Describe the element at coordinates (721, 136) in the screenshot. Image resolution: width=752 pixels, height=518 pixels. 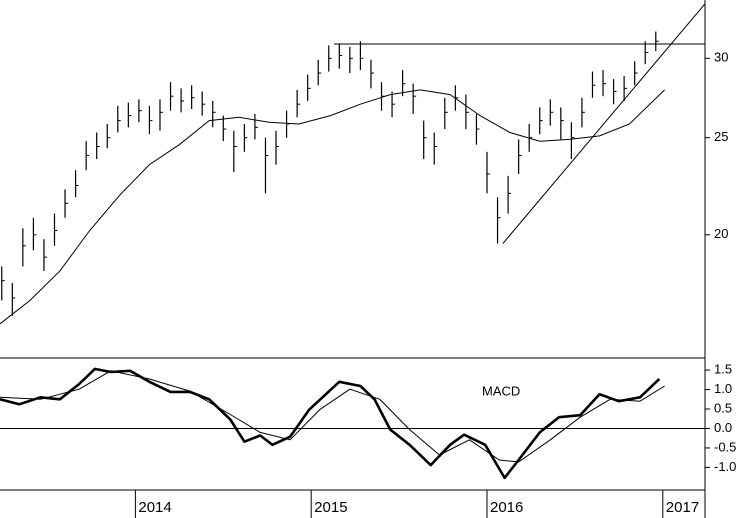
I see `y-tick-label: 25` at that location.